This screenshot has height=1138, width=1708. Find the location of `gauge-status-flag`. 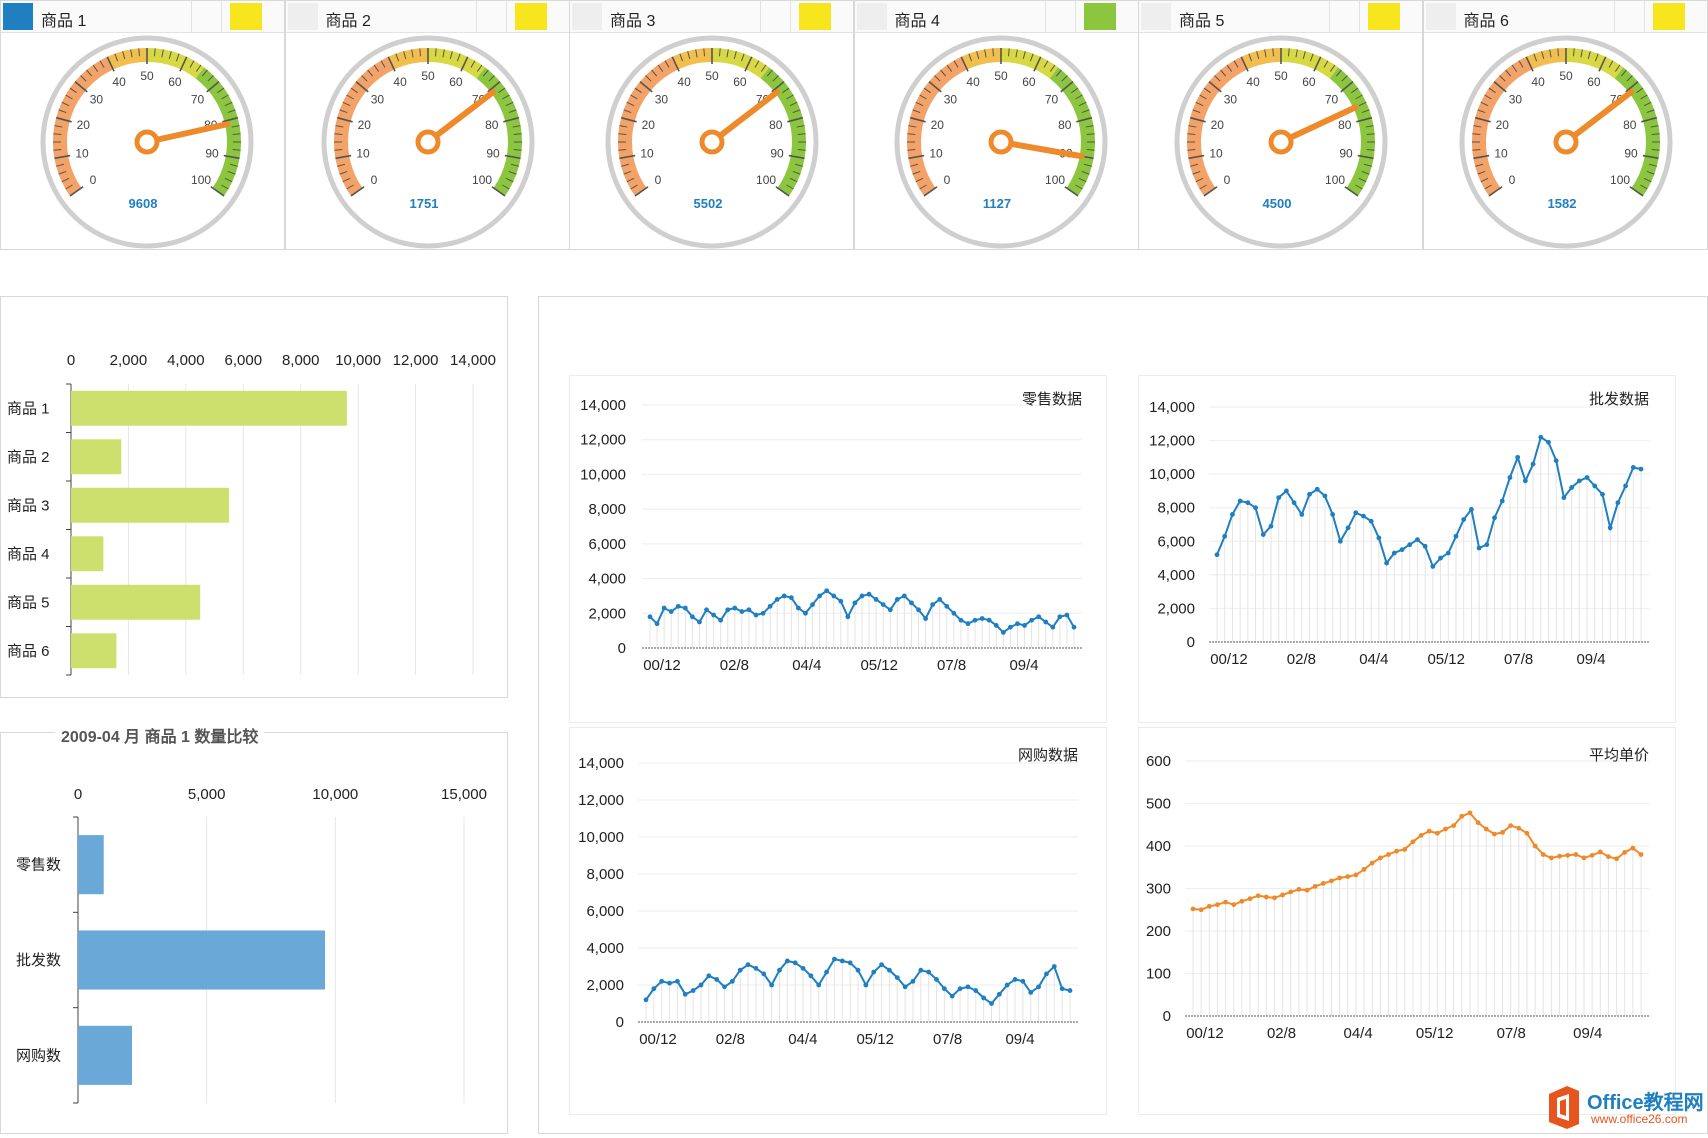

gauge-status-flag is located at coordinates (530, 16).